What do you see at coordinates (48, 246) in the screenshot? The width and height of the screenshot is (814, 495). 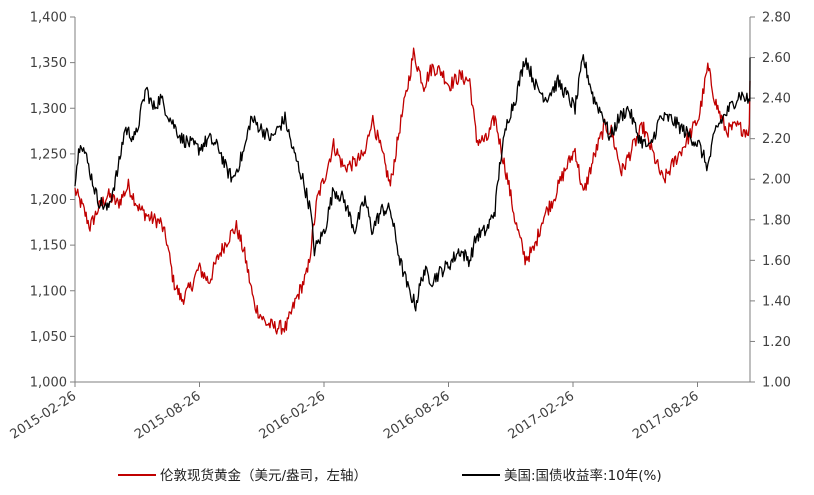 I see `left-y-tick-label: 1,150` at bounding box center [48, 246].